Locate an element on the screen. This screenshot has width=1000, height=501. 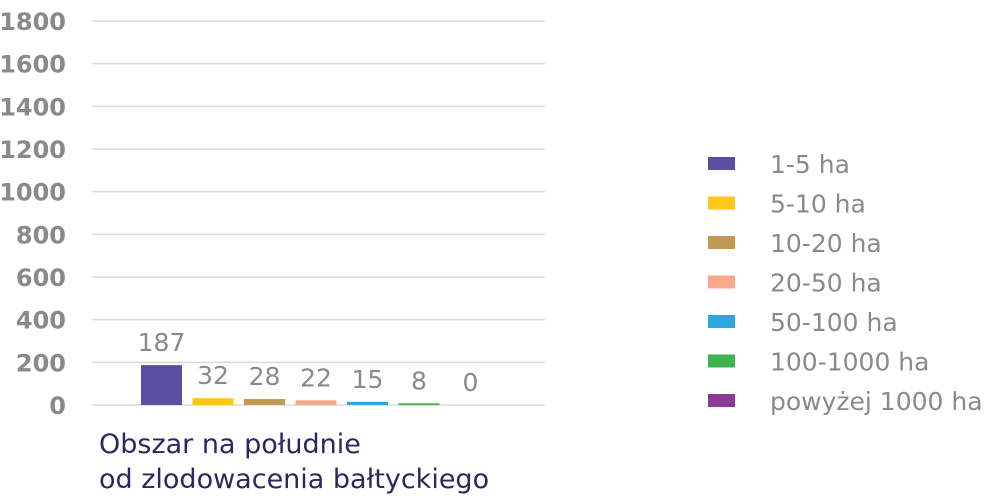
y-tick-label: 0 is located at coordinates (57, 406).